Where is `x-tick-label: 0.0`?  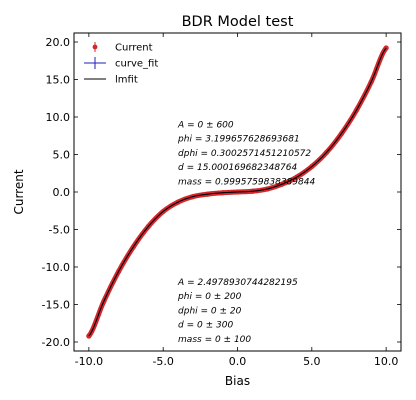
x-tick-label: 0.0 is located at coordinates (238, 361).